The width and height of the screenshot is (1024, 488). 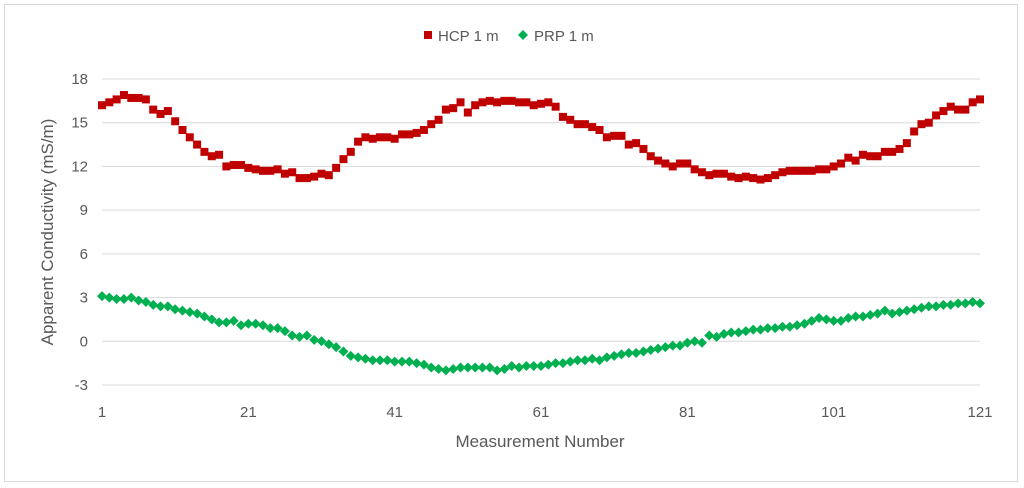 What do you see at coordinates (79, 166) in the screenshot?
I see `y-tick-label: 12` at bounding box center [79, 166].